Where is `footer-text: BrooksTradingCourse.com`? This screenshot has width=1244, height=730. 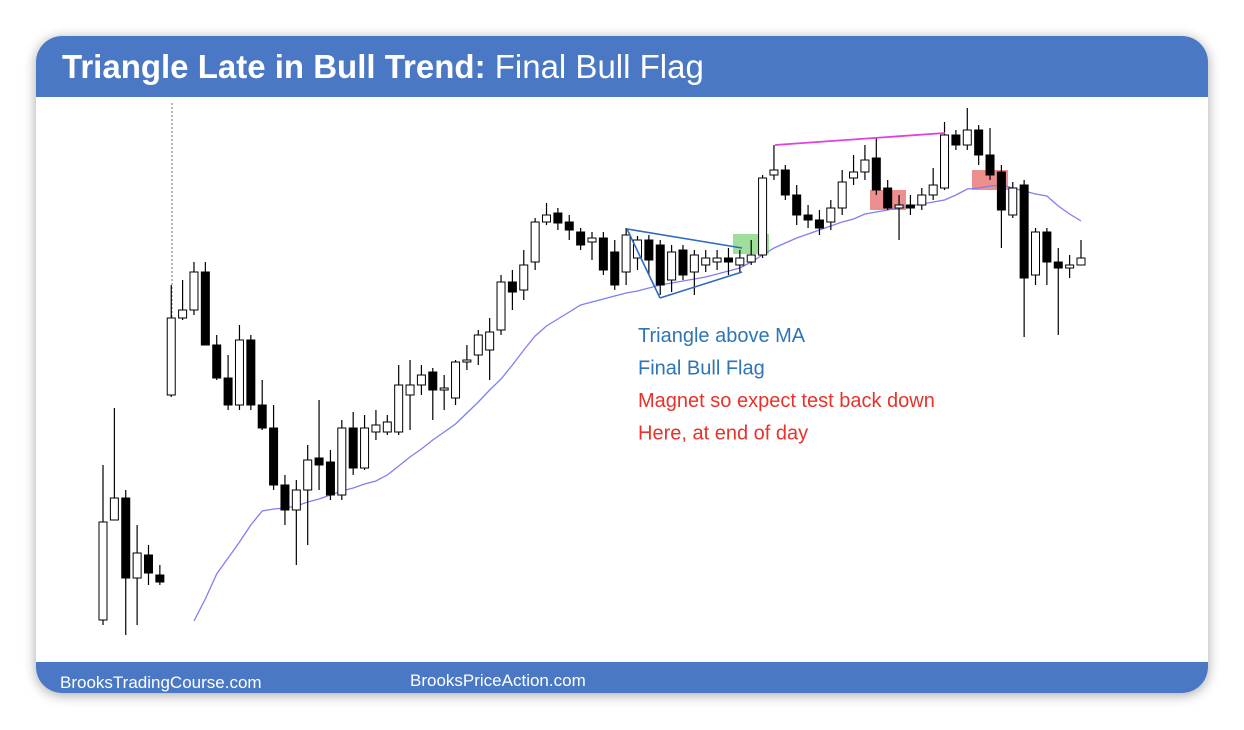
footer-text: BrooksTradingCourse.com is located at coordinates (161, 682).